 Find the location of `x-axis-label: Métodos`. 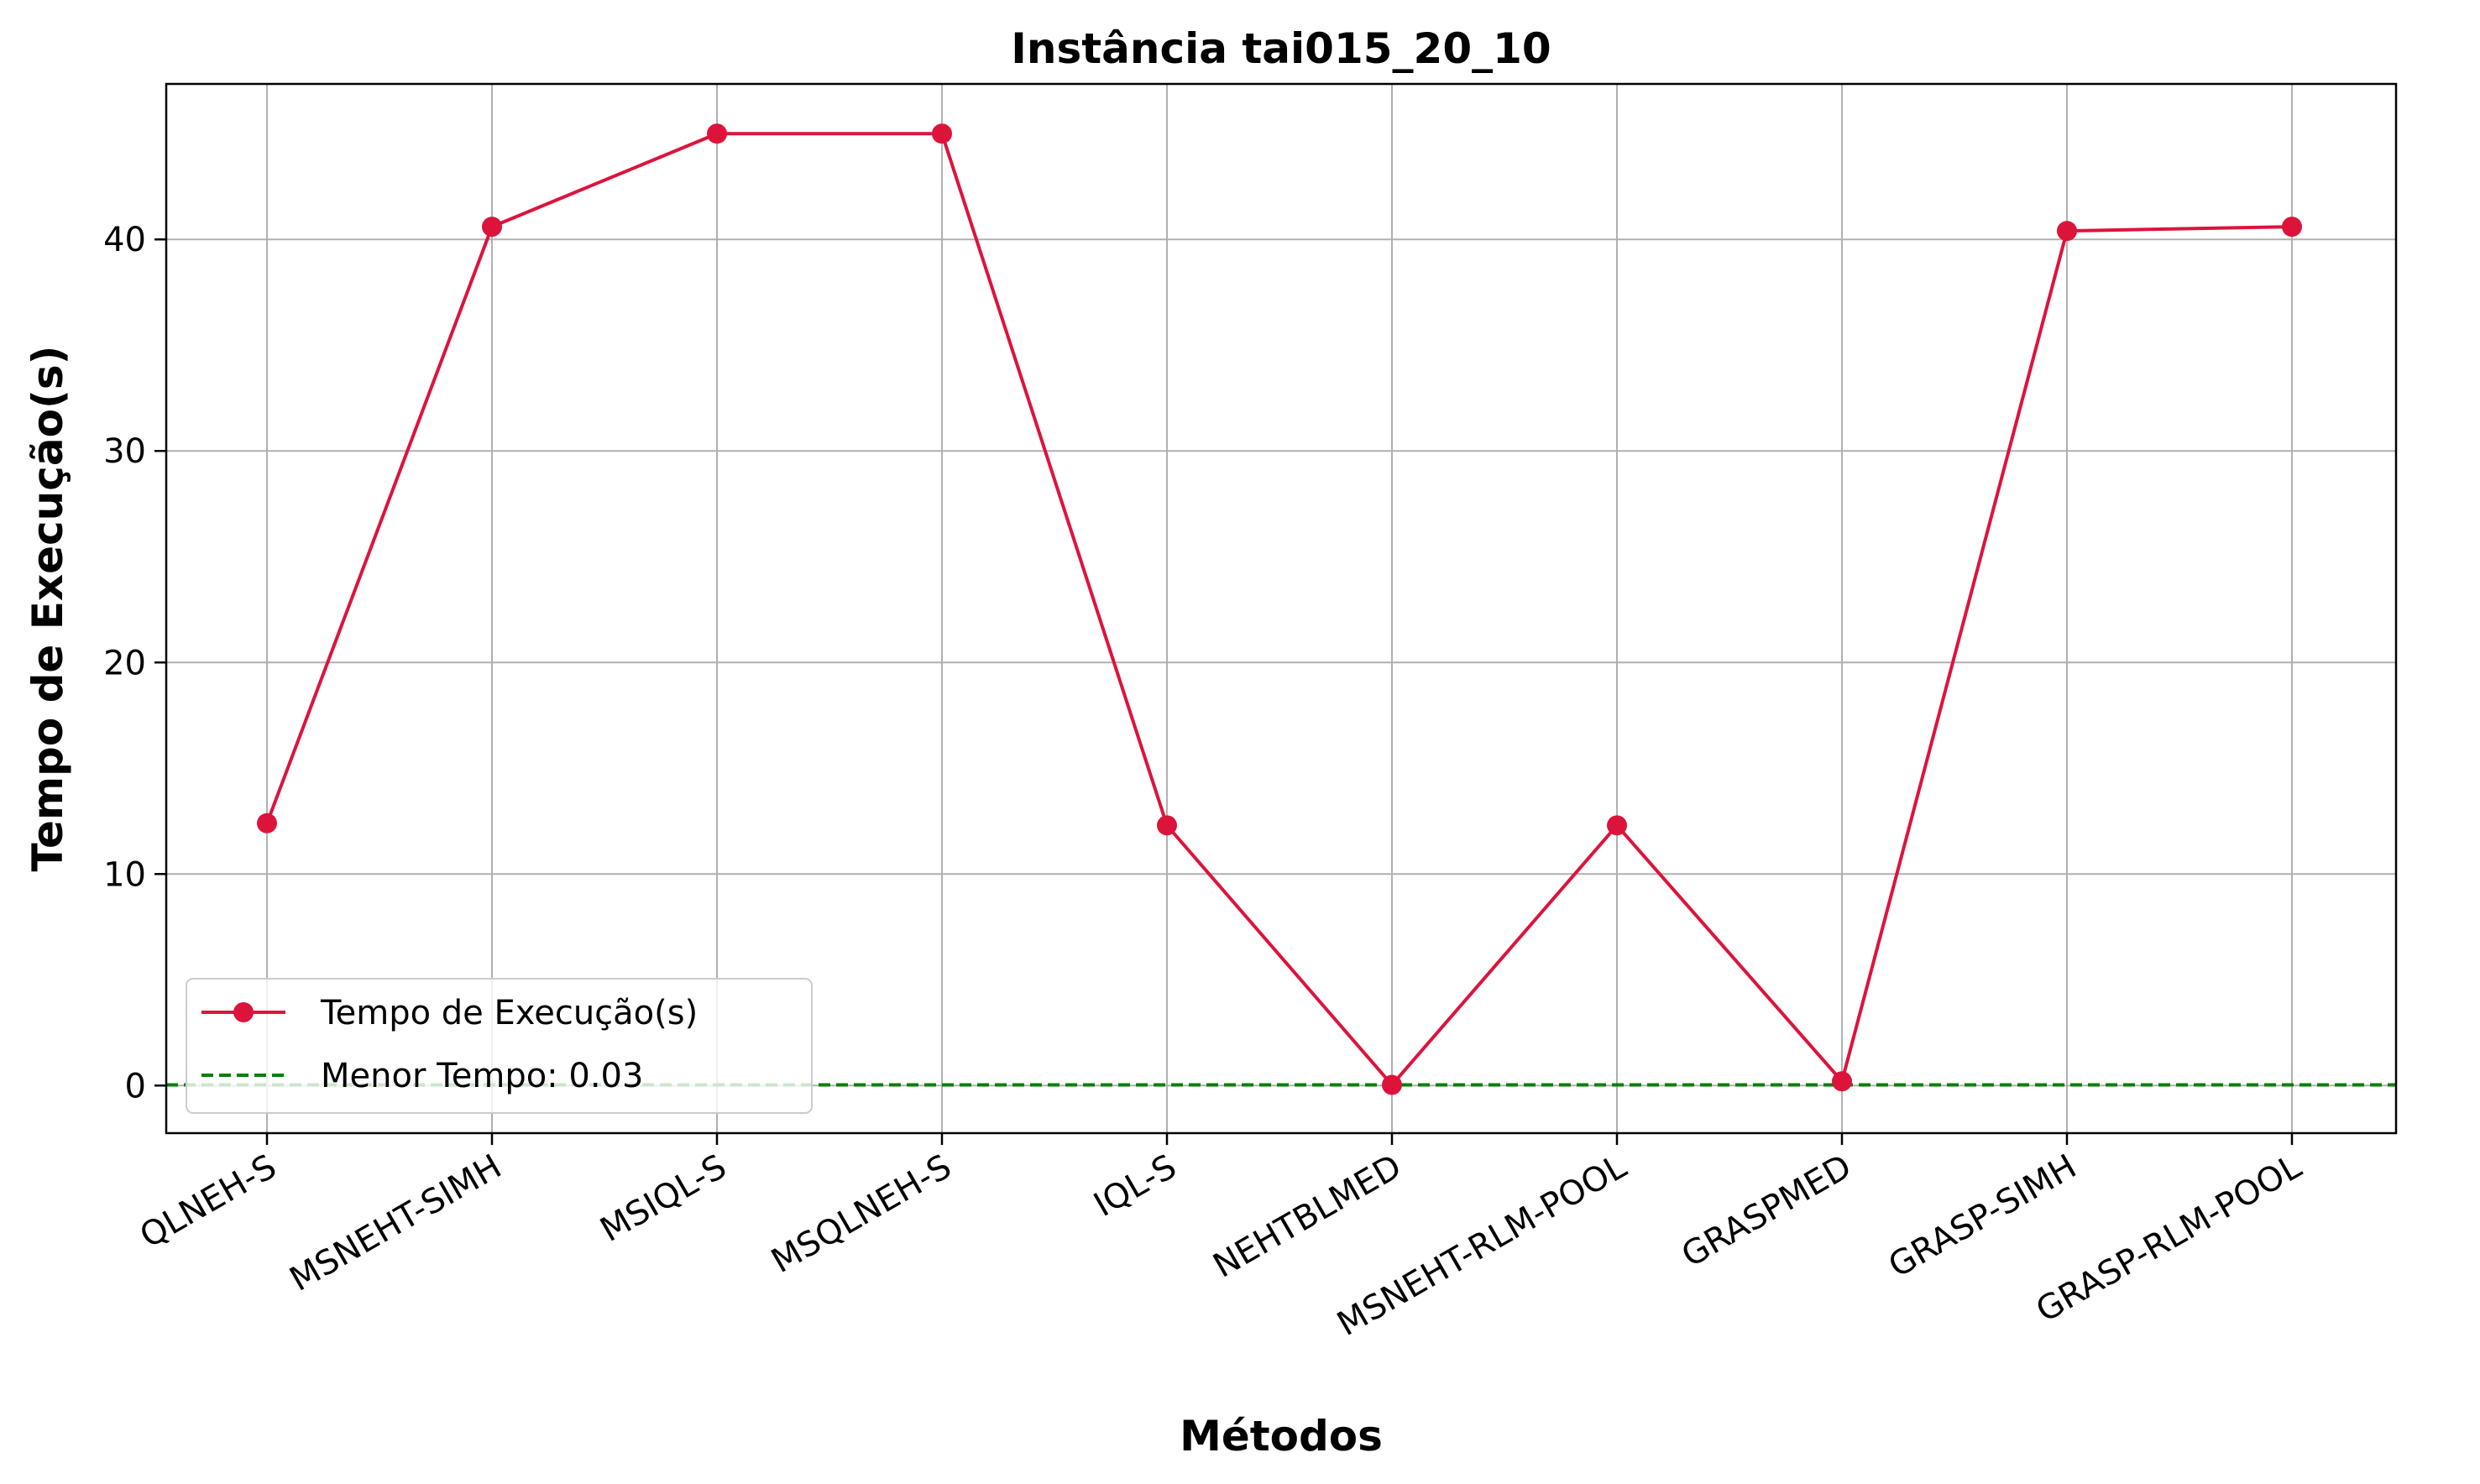

x-axis-label: Métodos is located at coordinates (1282, 1436).